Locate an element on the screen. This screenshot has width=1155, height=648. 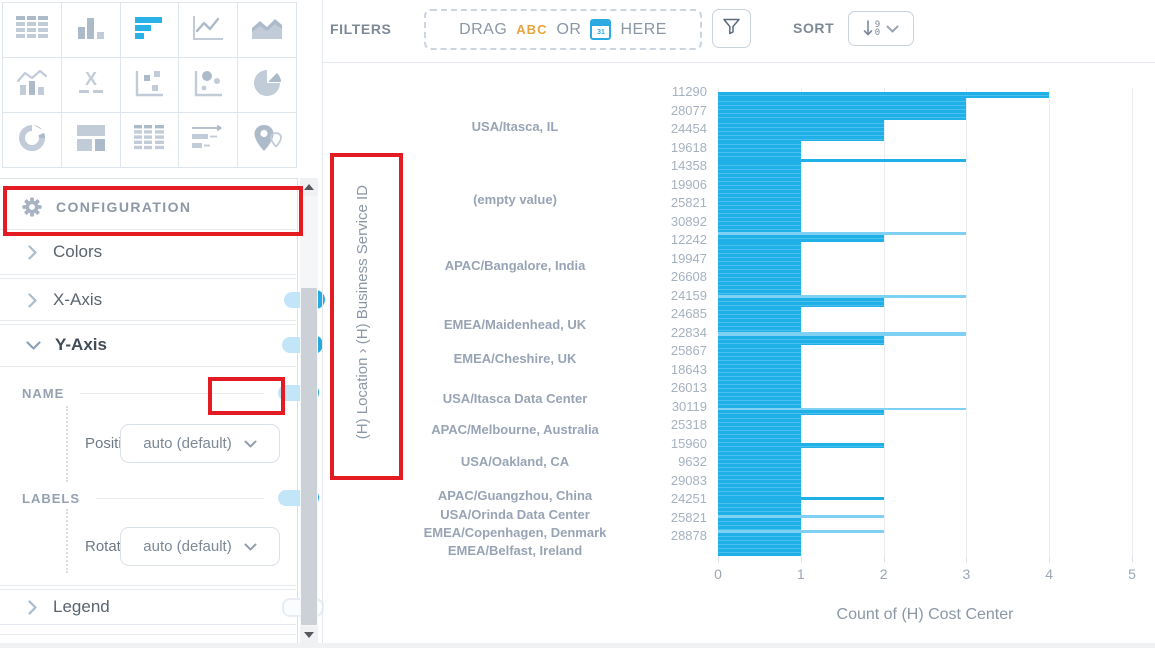
y-group-label: EMEA/Copenhagen, Denmark is located at coordinates (515, 532).